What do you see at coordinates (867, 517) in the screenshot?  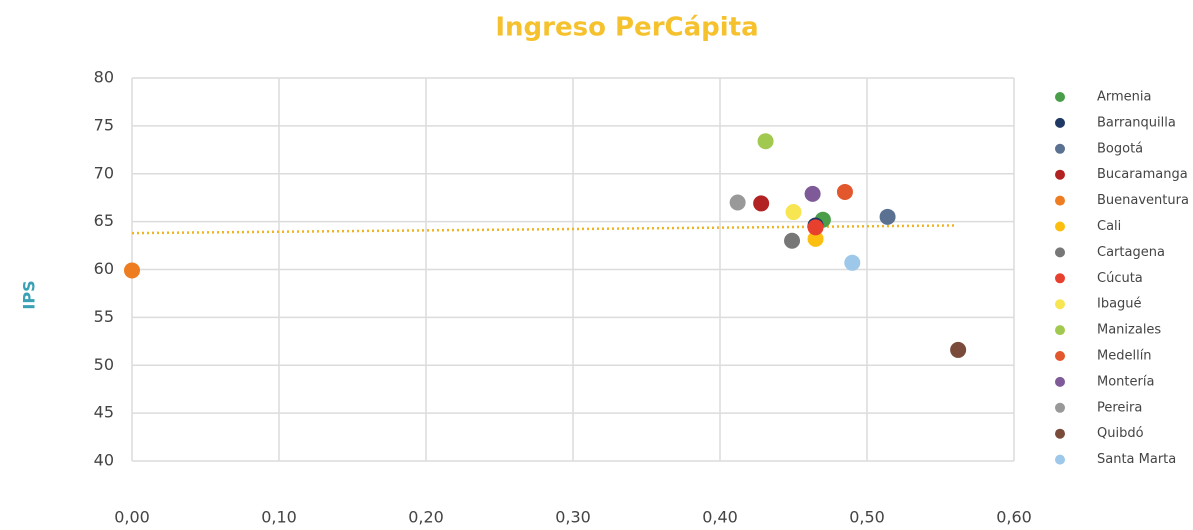 I see `x-tick-label: 0,50` at bounding box center [867, 517].